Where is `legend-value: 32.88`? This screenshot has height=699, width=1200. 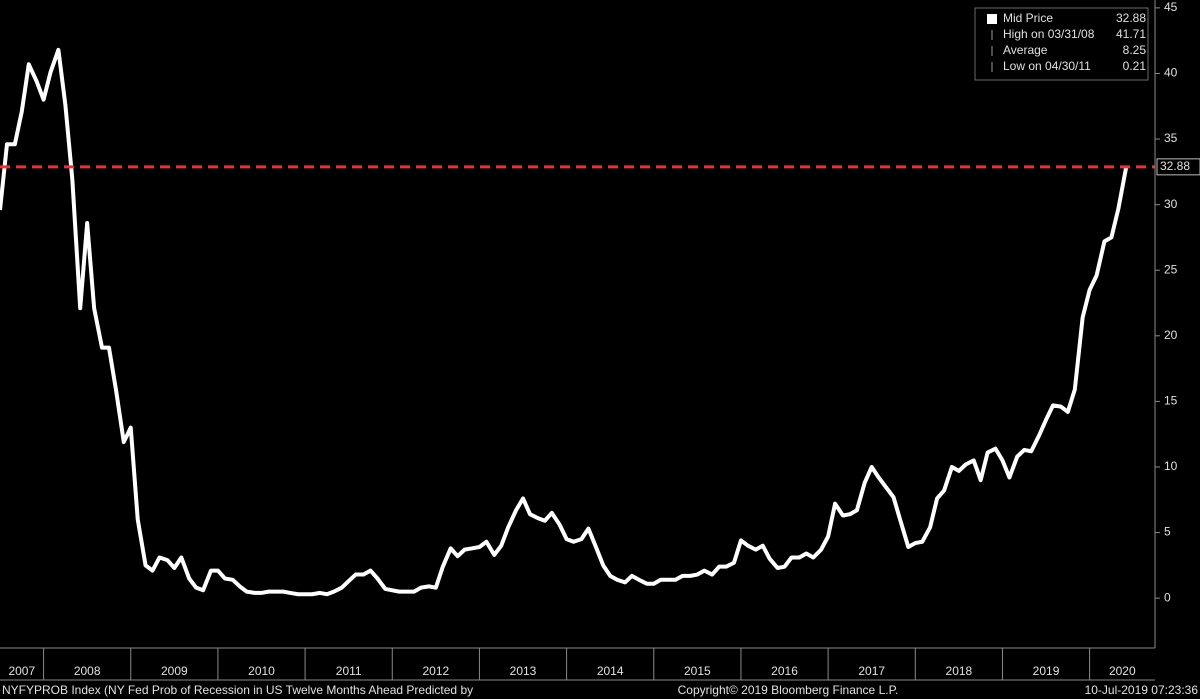 legend-value: 32.88 is located at coordinates (1131, 18).